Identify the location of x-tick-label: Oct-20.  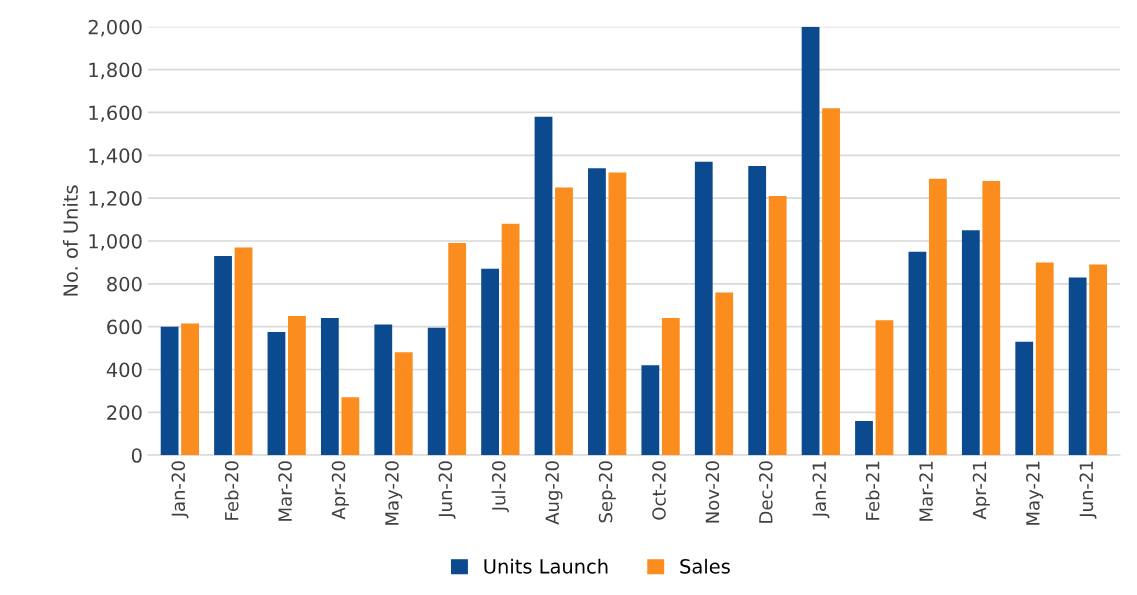
(659, 490).